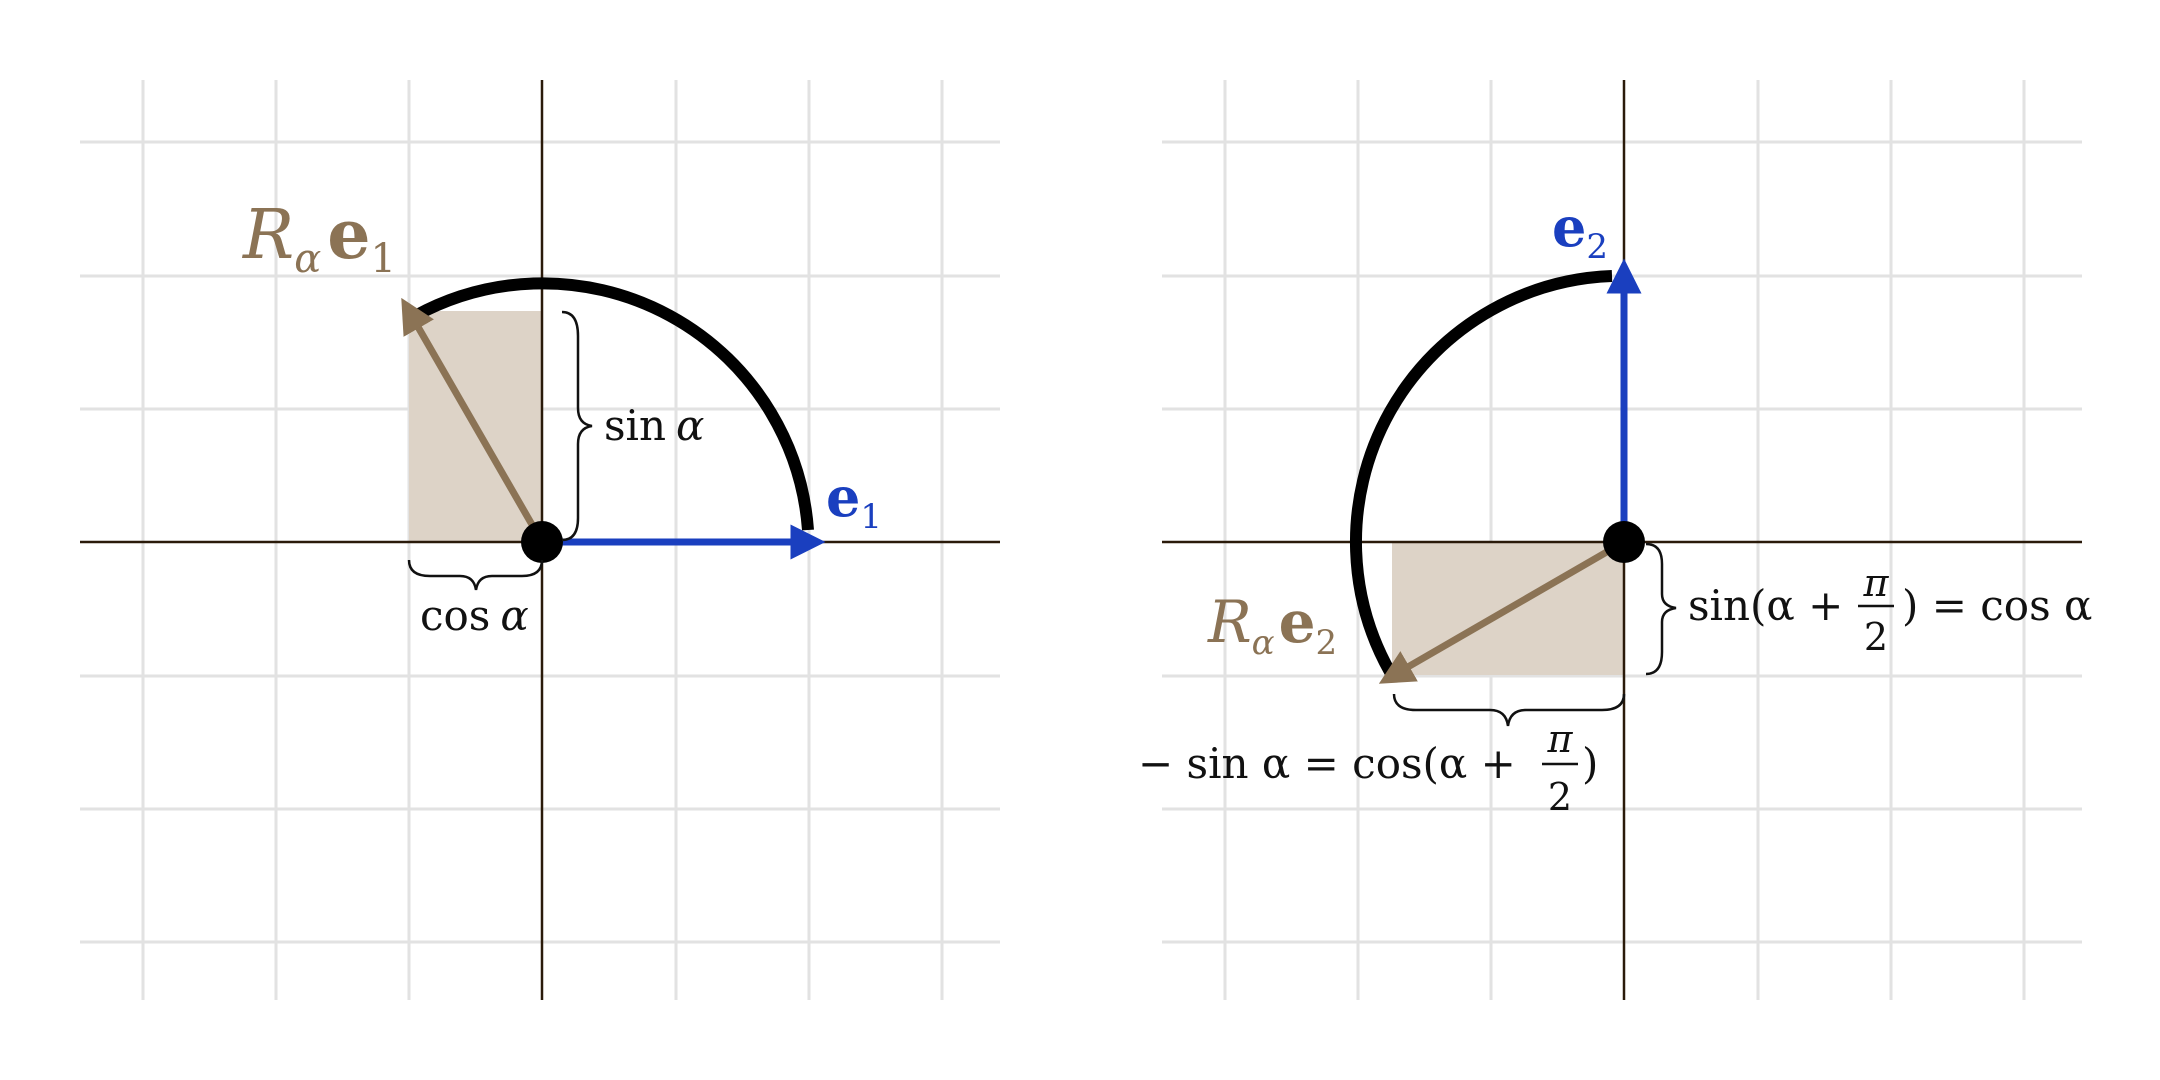  I want to click on right-rotated-vector, so click(1502, 611).